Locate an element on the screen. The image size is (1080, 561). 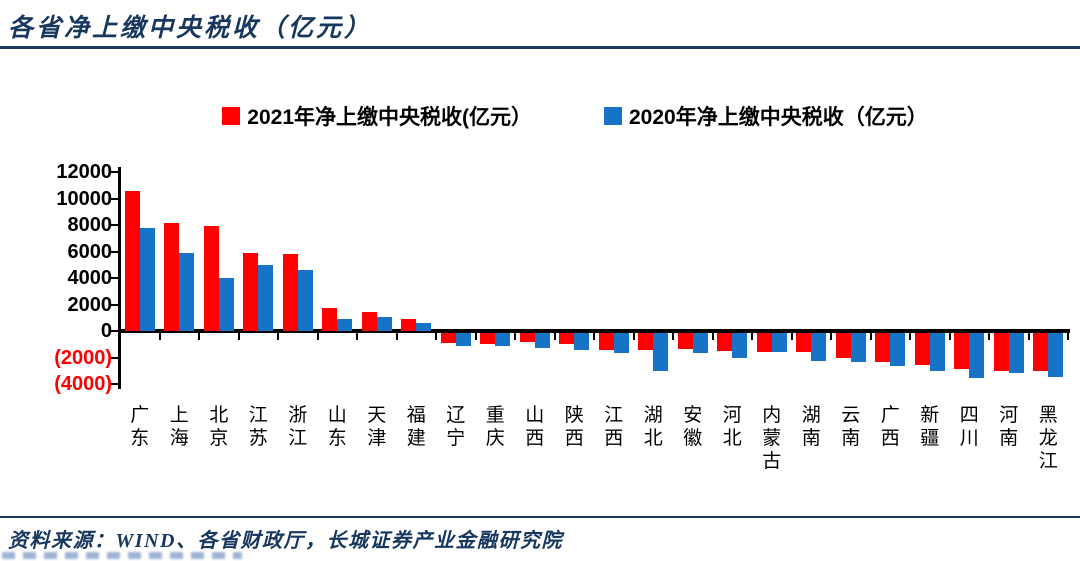
x-axis-label: 浙江 is located at coordinates (298, 427).